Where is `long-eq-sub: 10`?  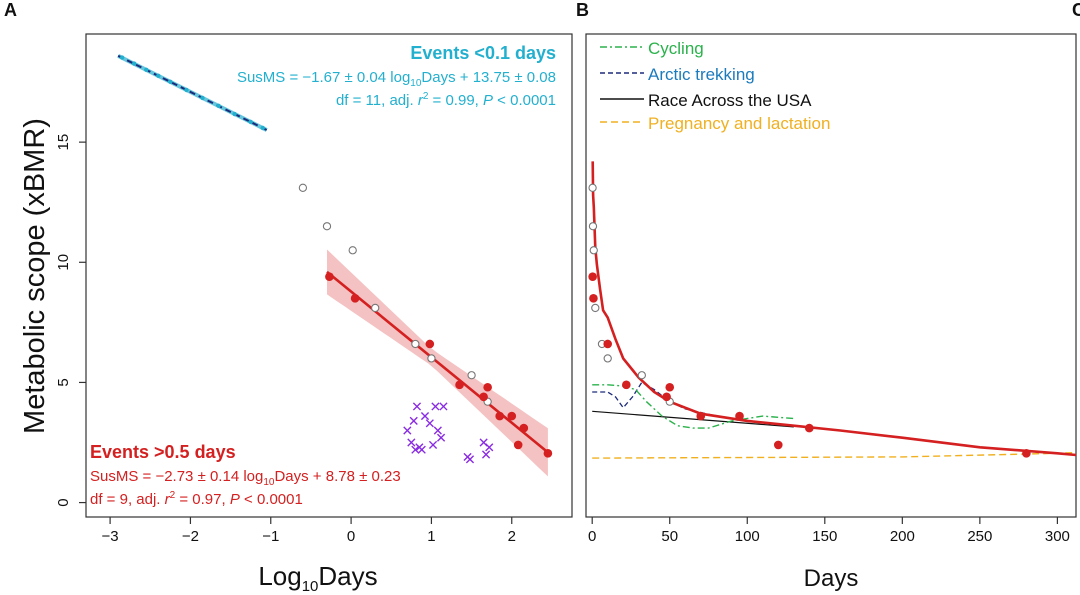
long-eq-sub: 10 is located at coordinates (269, 482).